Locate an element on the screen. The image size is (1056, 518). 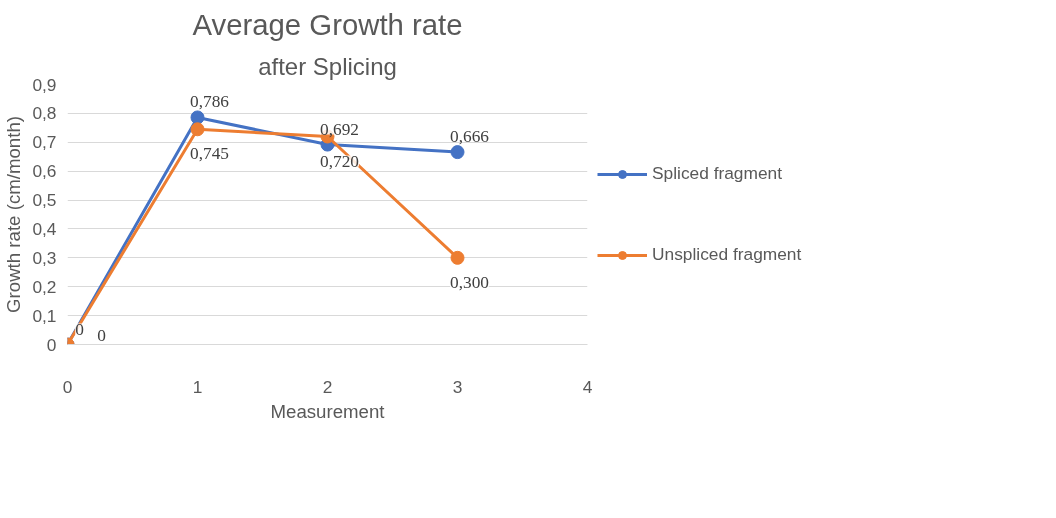
y-tick-label: 0,8 is located at coordinates (44, 113).